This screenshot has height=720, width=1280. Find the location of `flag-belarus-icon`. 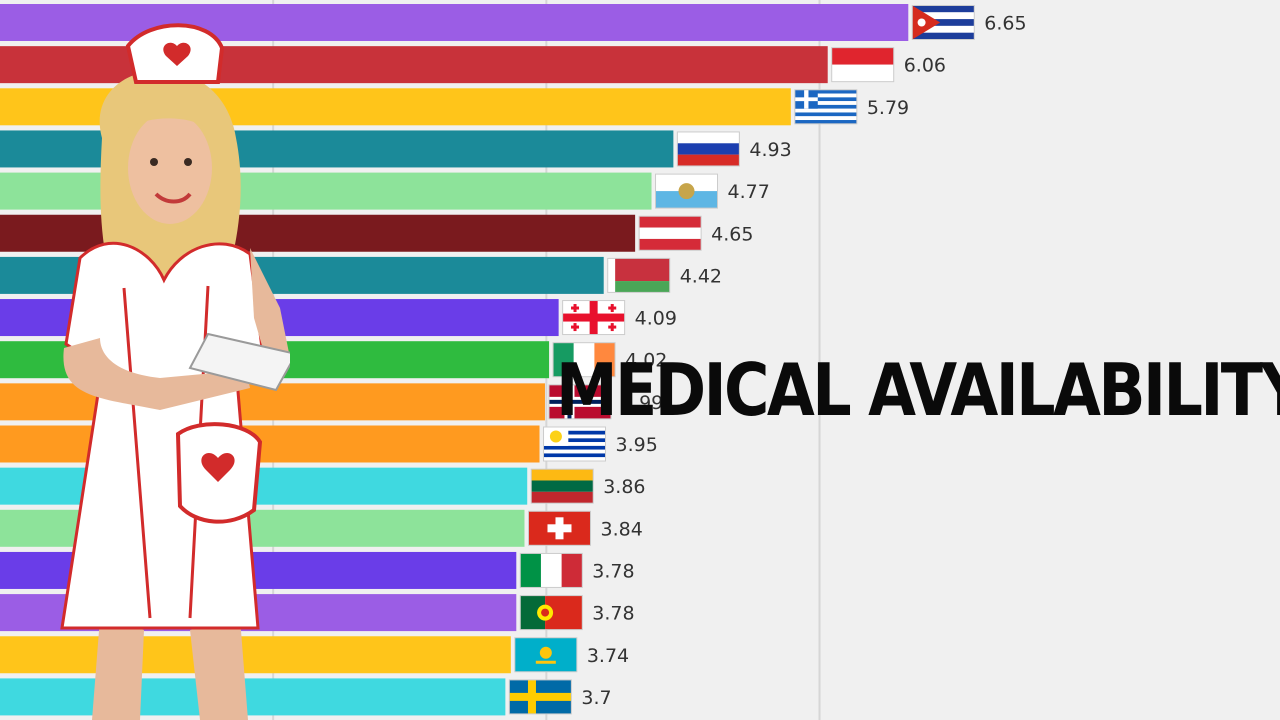

flag-belarus-icon is located at coordinates (639, 275).